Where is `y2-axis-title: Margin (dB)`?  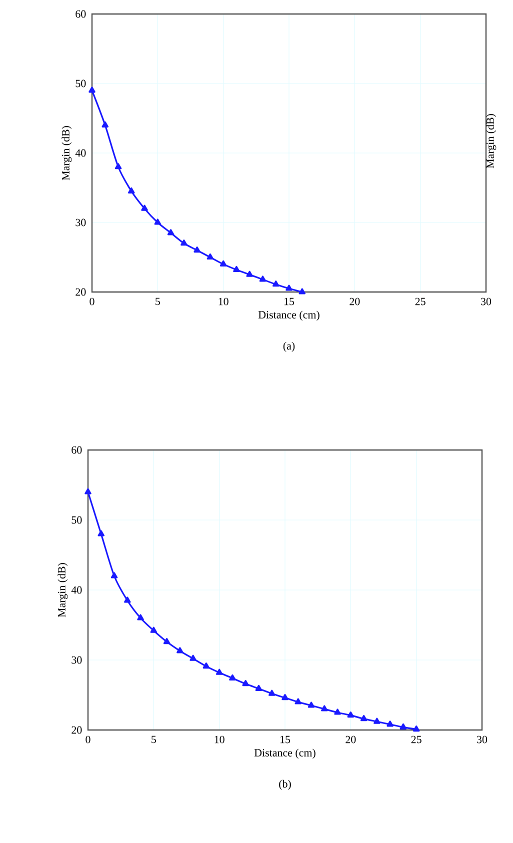
y2-axis-title: Margin (dB) is located at coordinates (491, 141).